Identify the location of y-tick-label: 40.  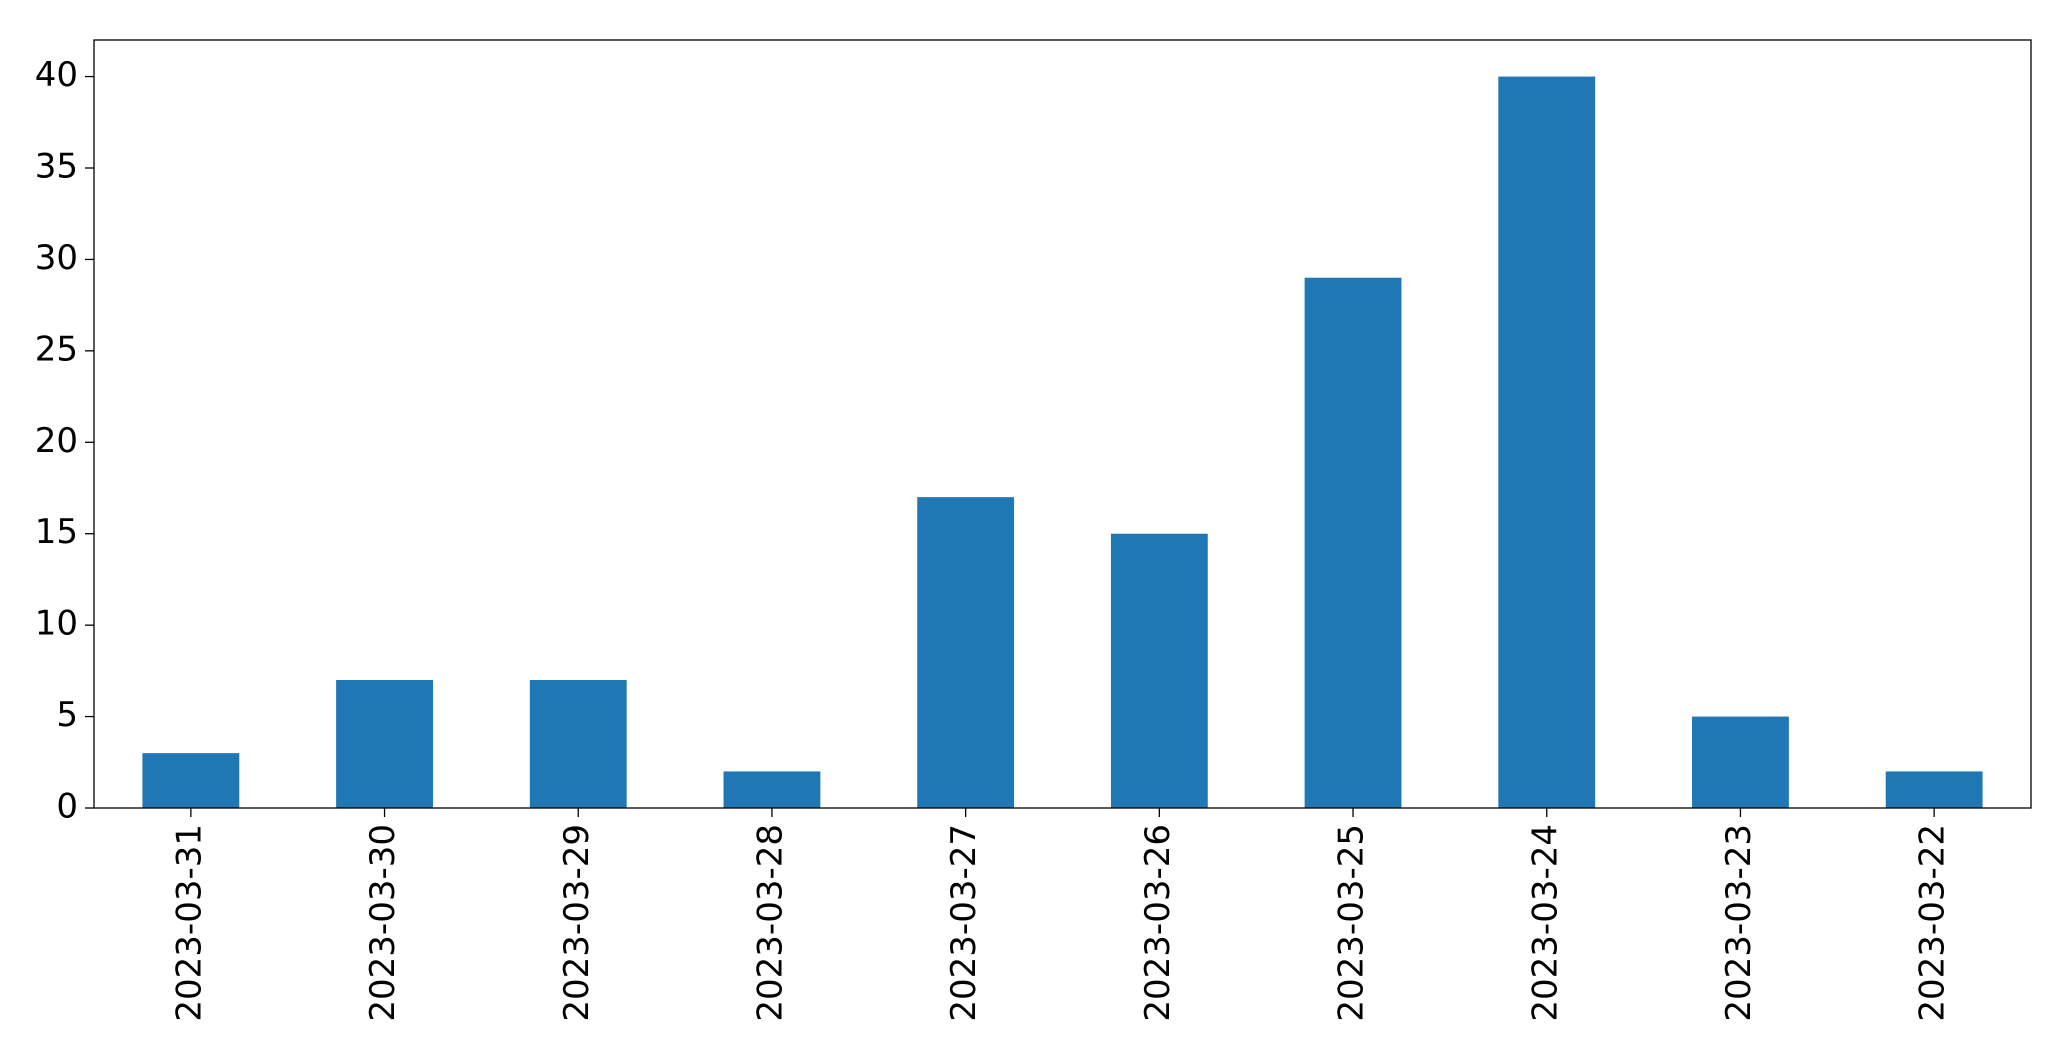
(56, 75).